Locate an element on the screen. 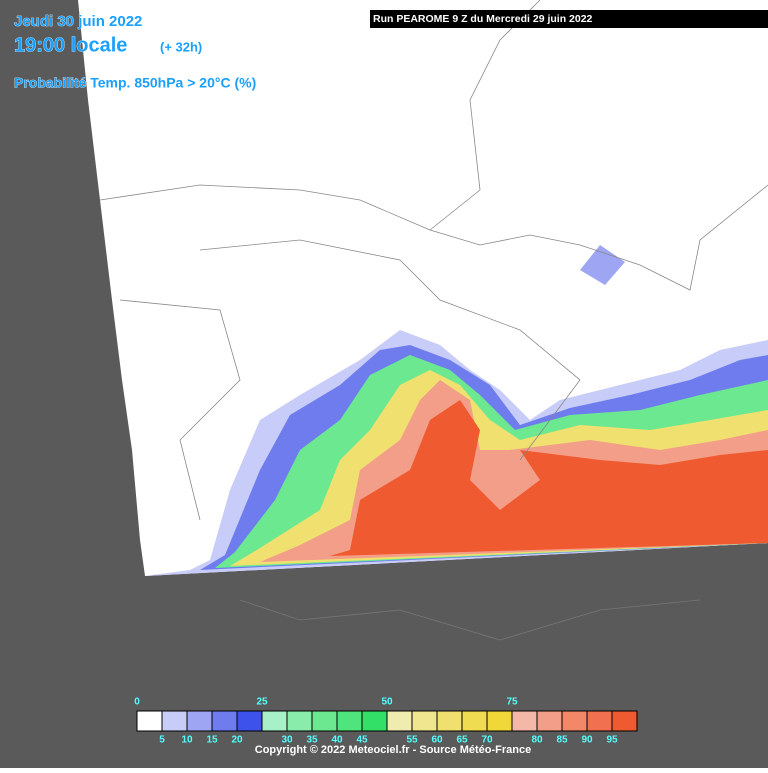 The width and height of the screenshot is (768, 773). country-border is located at coordinates (180, 410).